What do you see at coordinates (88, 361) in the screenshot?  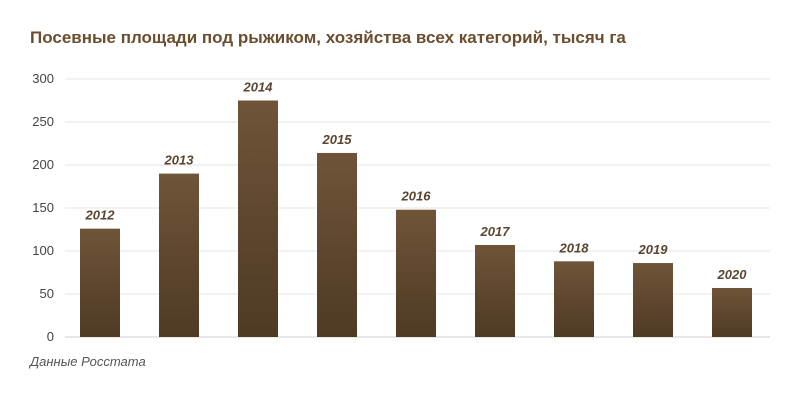 I see `source-note: Данные Росстата` at bounding box center [88, 361].